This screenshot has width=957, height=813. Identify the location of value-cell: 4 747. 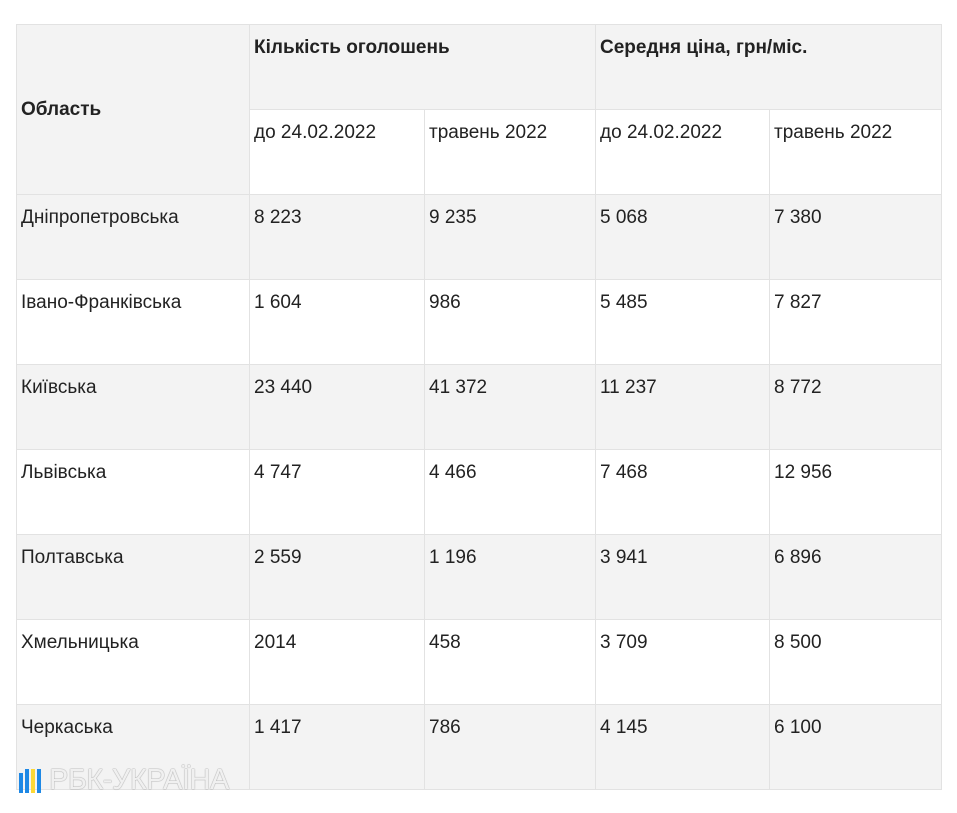
(337, 492).